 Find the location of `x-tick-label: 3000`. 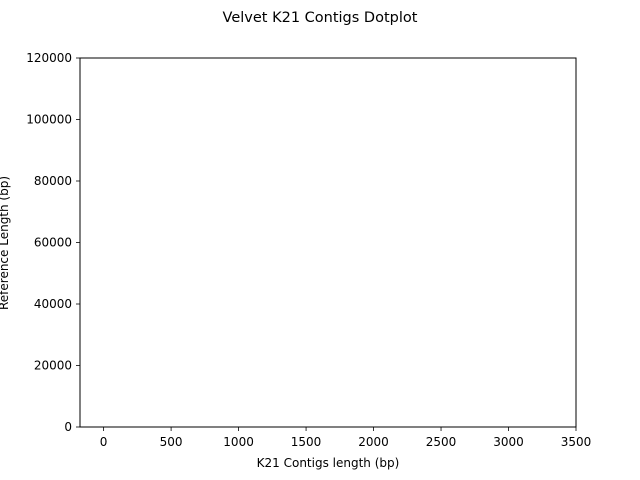

x-tick-label: 3000 is located at coordinates (508, 442).